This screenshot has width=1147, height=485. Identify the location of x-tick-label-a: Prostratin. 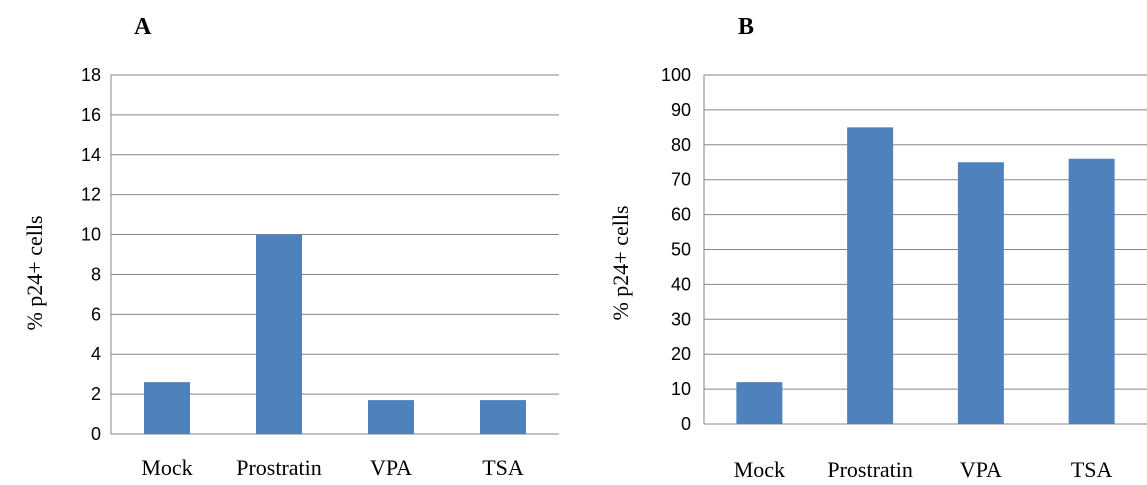
(279, 467).